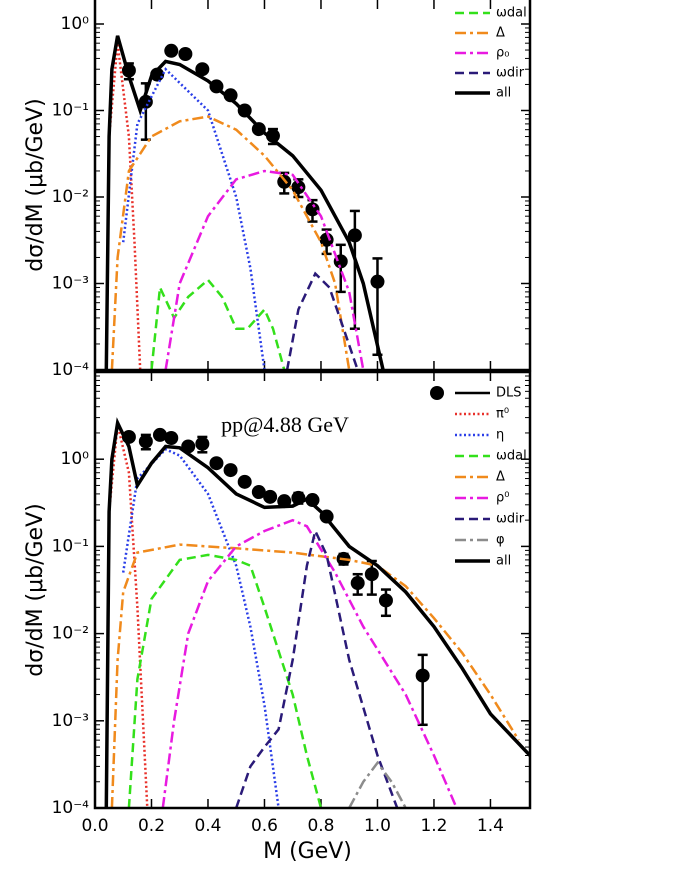 The image size is (674, 872). Describe the element at coordinates (94, 826) in the screenshot. I see `x-tick-label: 0.0` at that location.